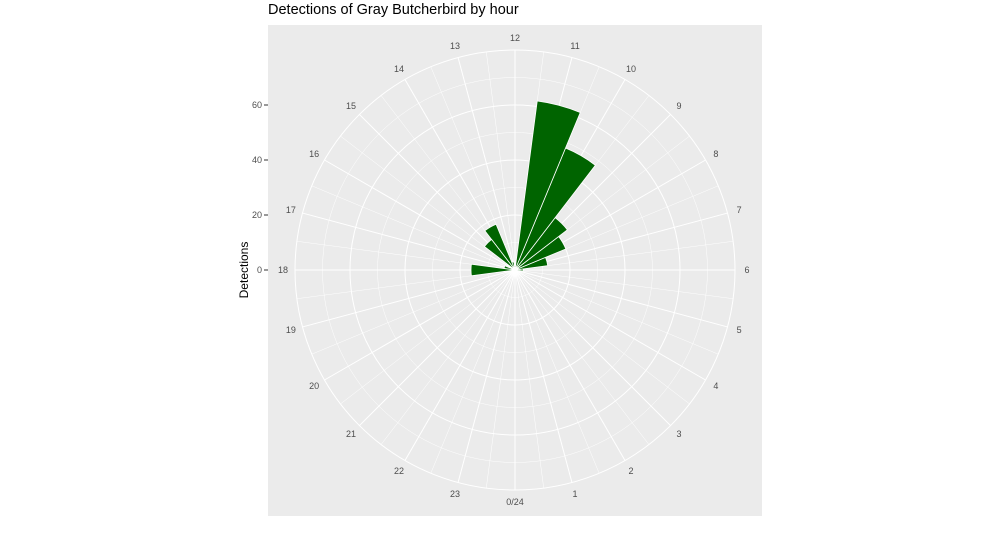 The height and width of the screenshot is (543, 1000). I want to click on hour-label: 16, so click(314, 154).